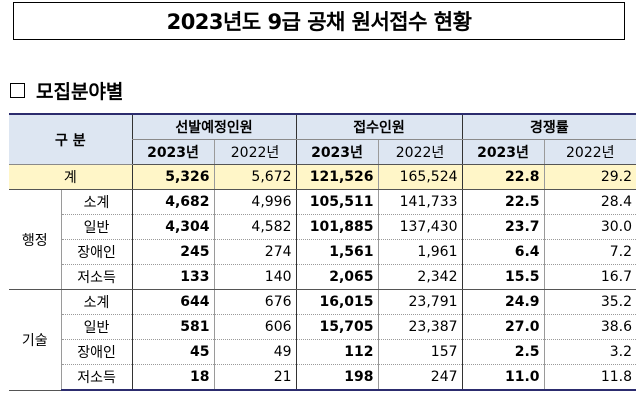  Describe the element at coordinates (35, 340) in the screenshot. I see `category-tech: 기술` at that location.